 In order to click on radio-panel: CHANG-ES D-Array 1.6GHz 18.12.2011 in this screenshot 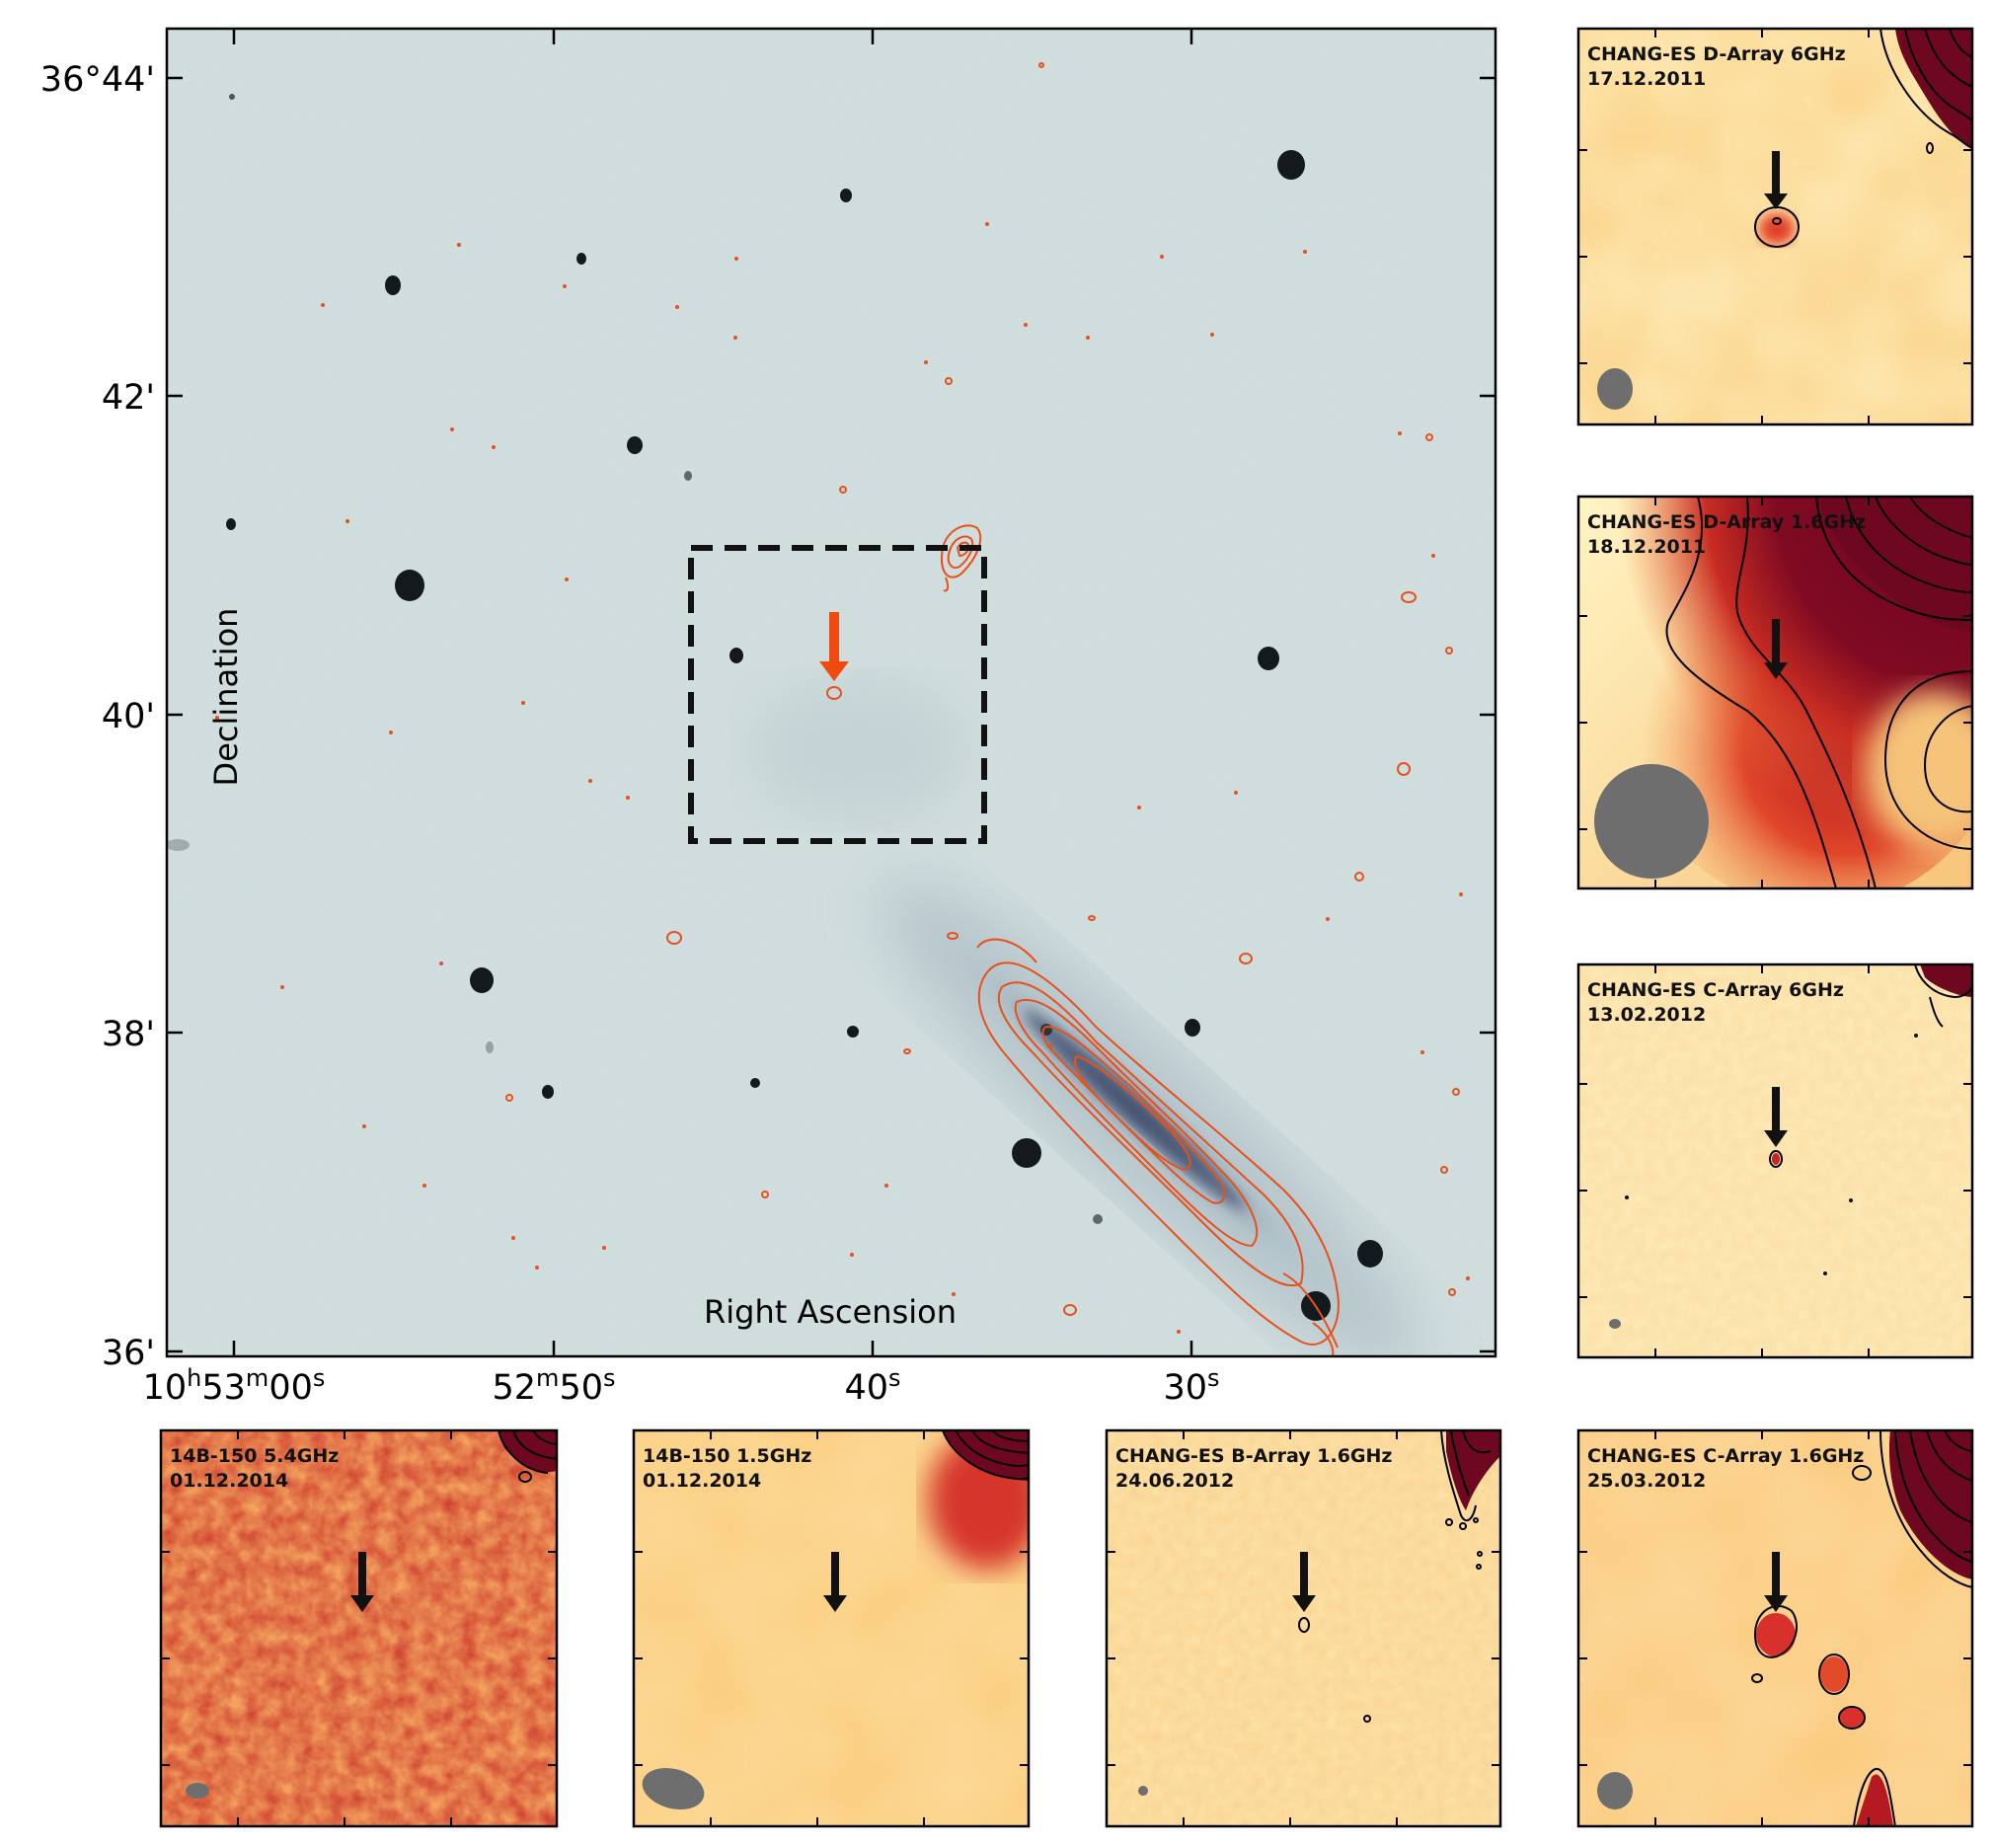, I will do `click(1775, 692)`.